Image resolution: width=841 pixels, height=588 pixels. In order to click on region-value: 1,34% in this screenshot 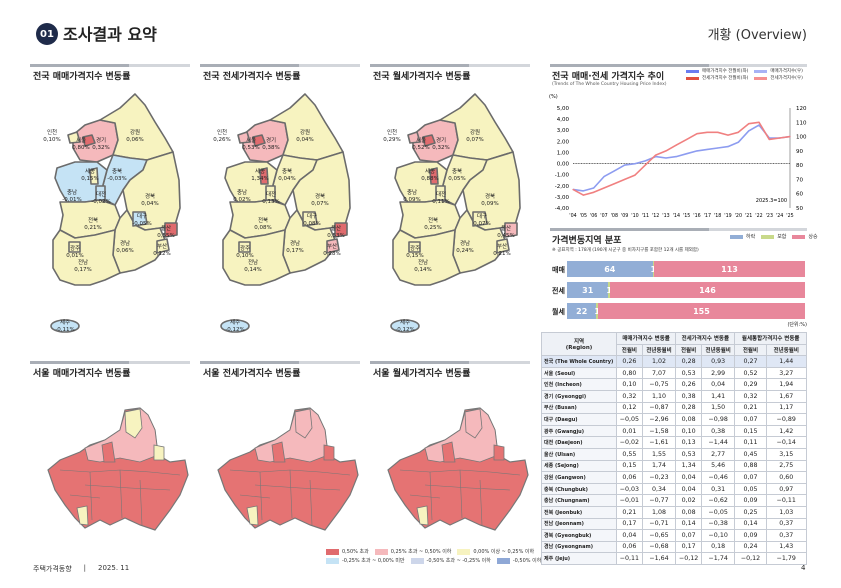, I will do `click(259, 179)`.